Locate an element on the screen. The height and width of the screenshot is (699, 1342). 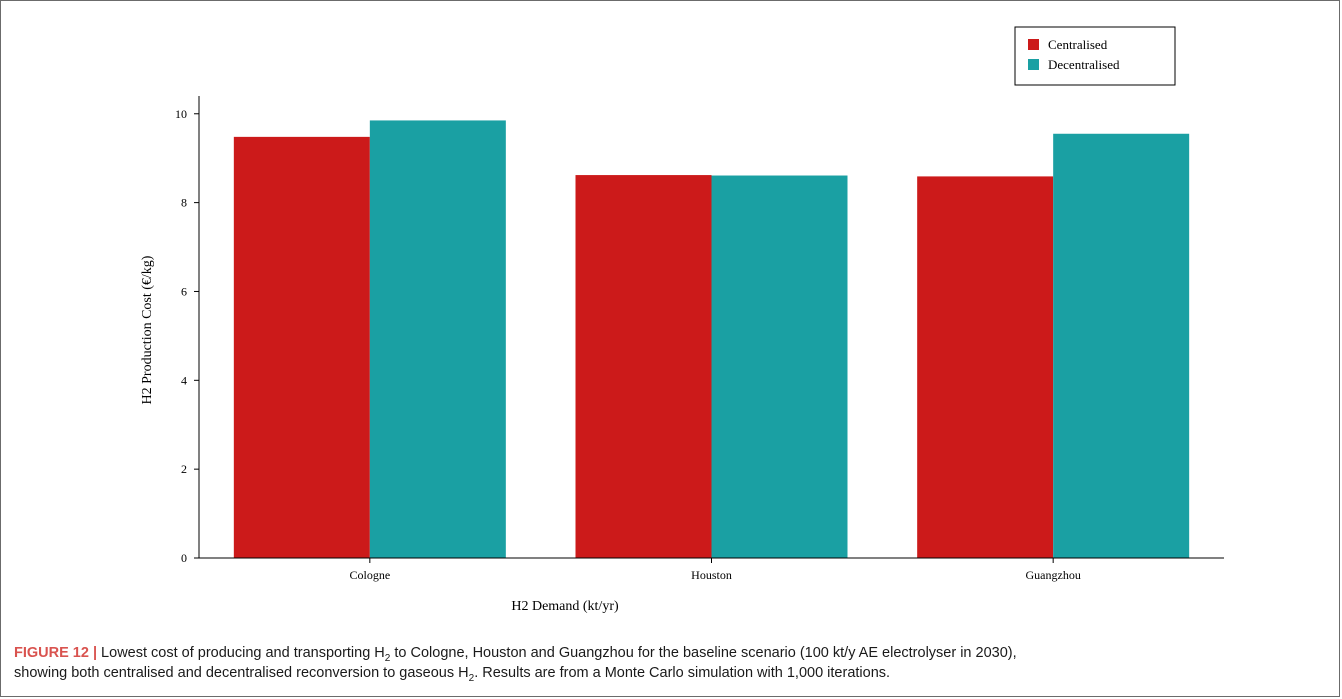
y-axis-title: H2 Production Cost (€/kg) is located at coordinates (147, 329).